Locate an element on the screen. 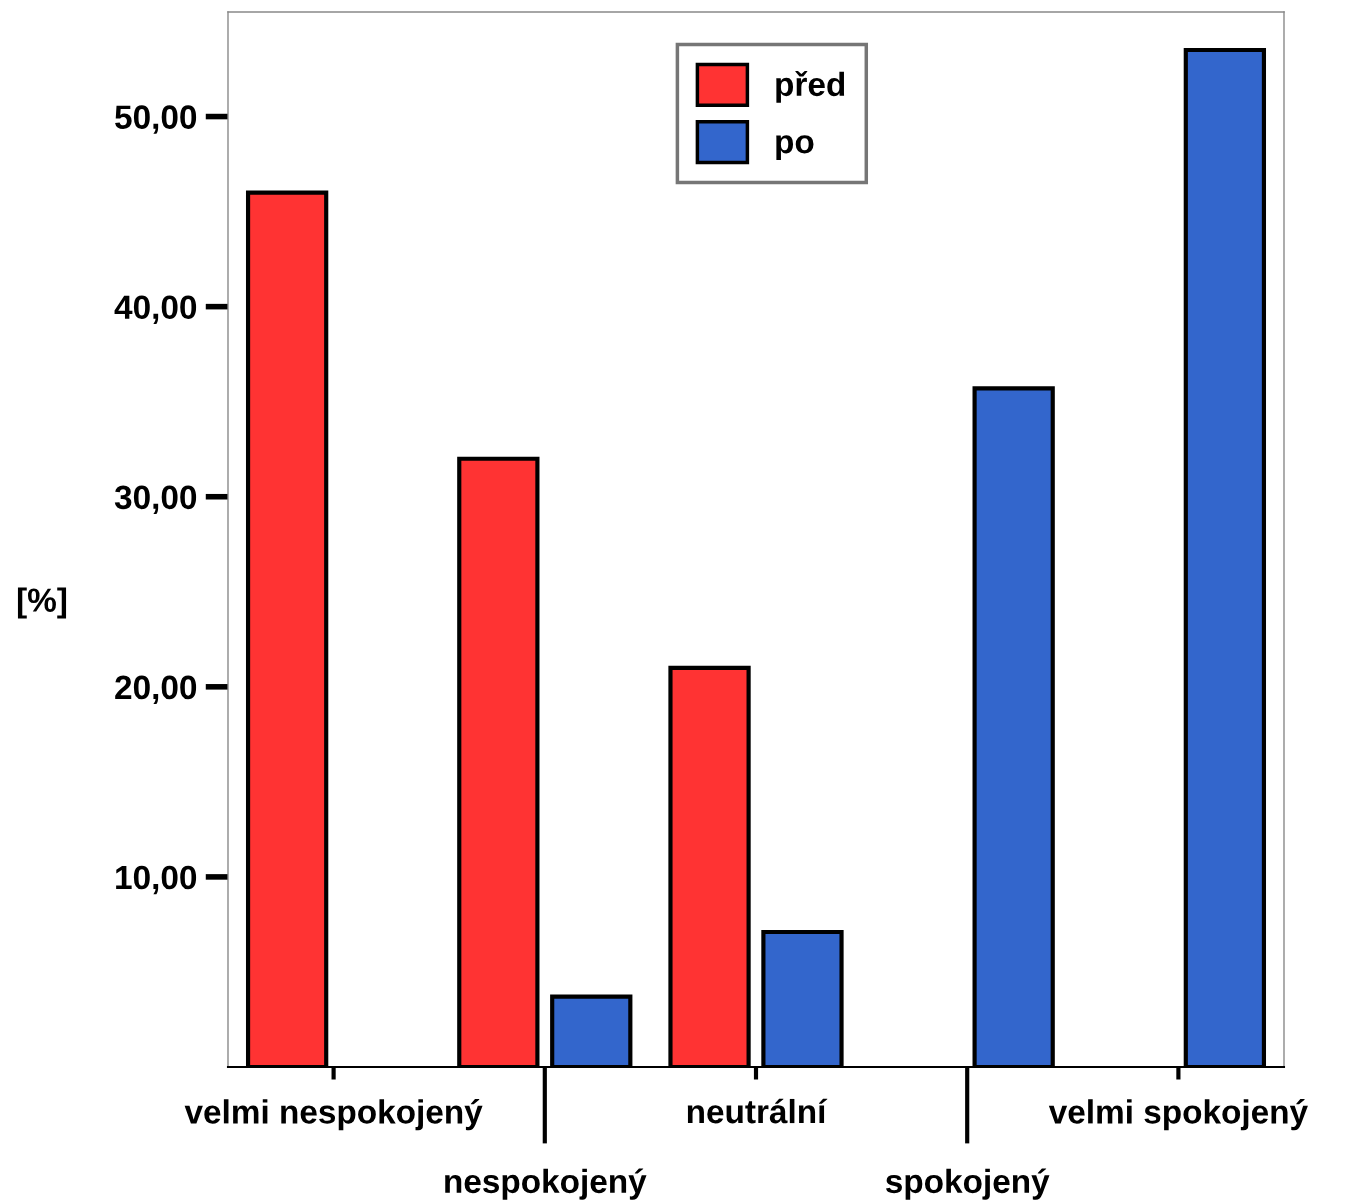 Image resolution: width=1355 pixels, height=1202 pixels. y-tick-label: 30,00 is located at coordinates (155, 499).